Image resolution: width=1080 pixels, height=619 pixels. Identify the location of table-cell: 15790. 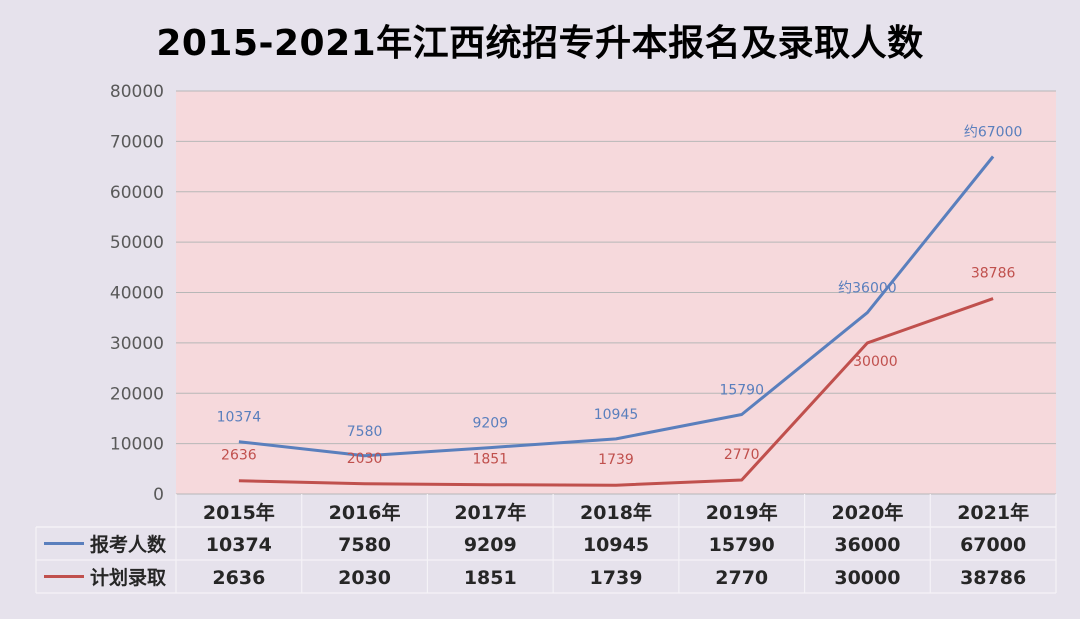
(742, 545).